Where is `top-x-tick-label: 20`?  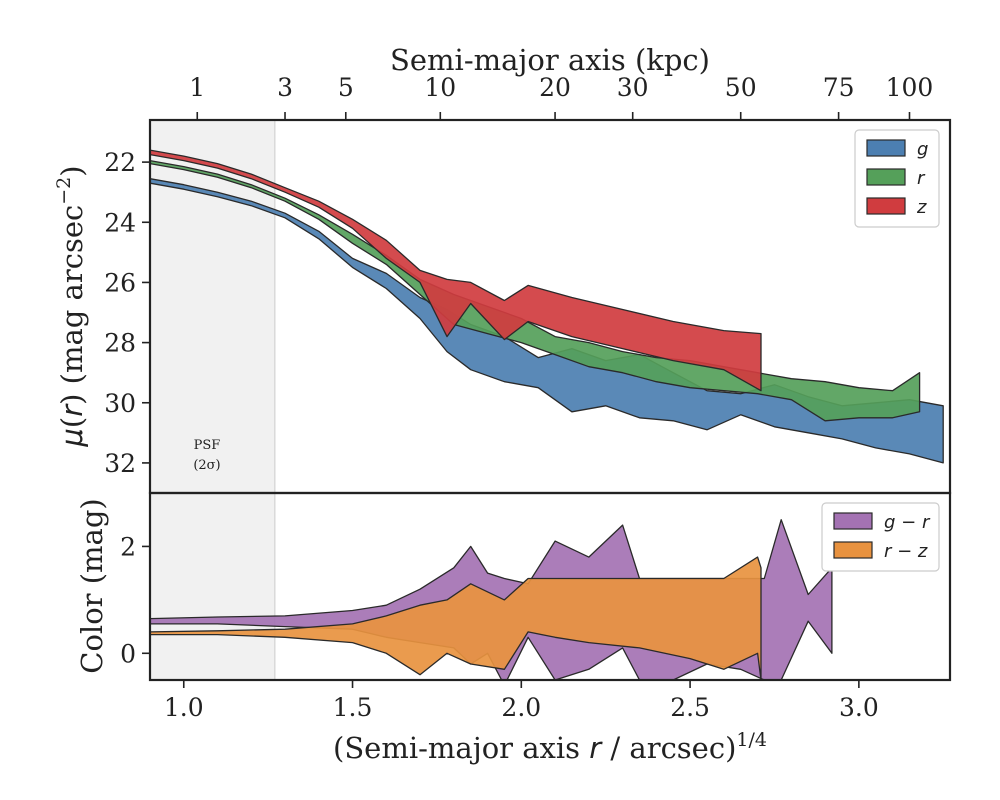 top-x-tick-label: 20 is located at coordinates (555, 87).